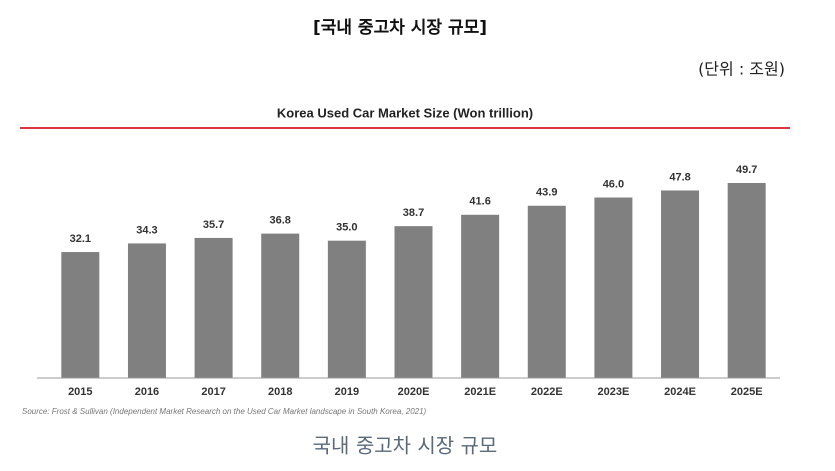  Describe the element at coordinates (679, 177) in the screenshot. I see `value-label: 47.8` at that location.